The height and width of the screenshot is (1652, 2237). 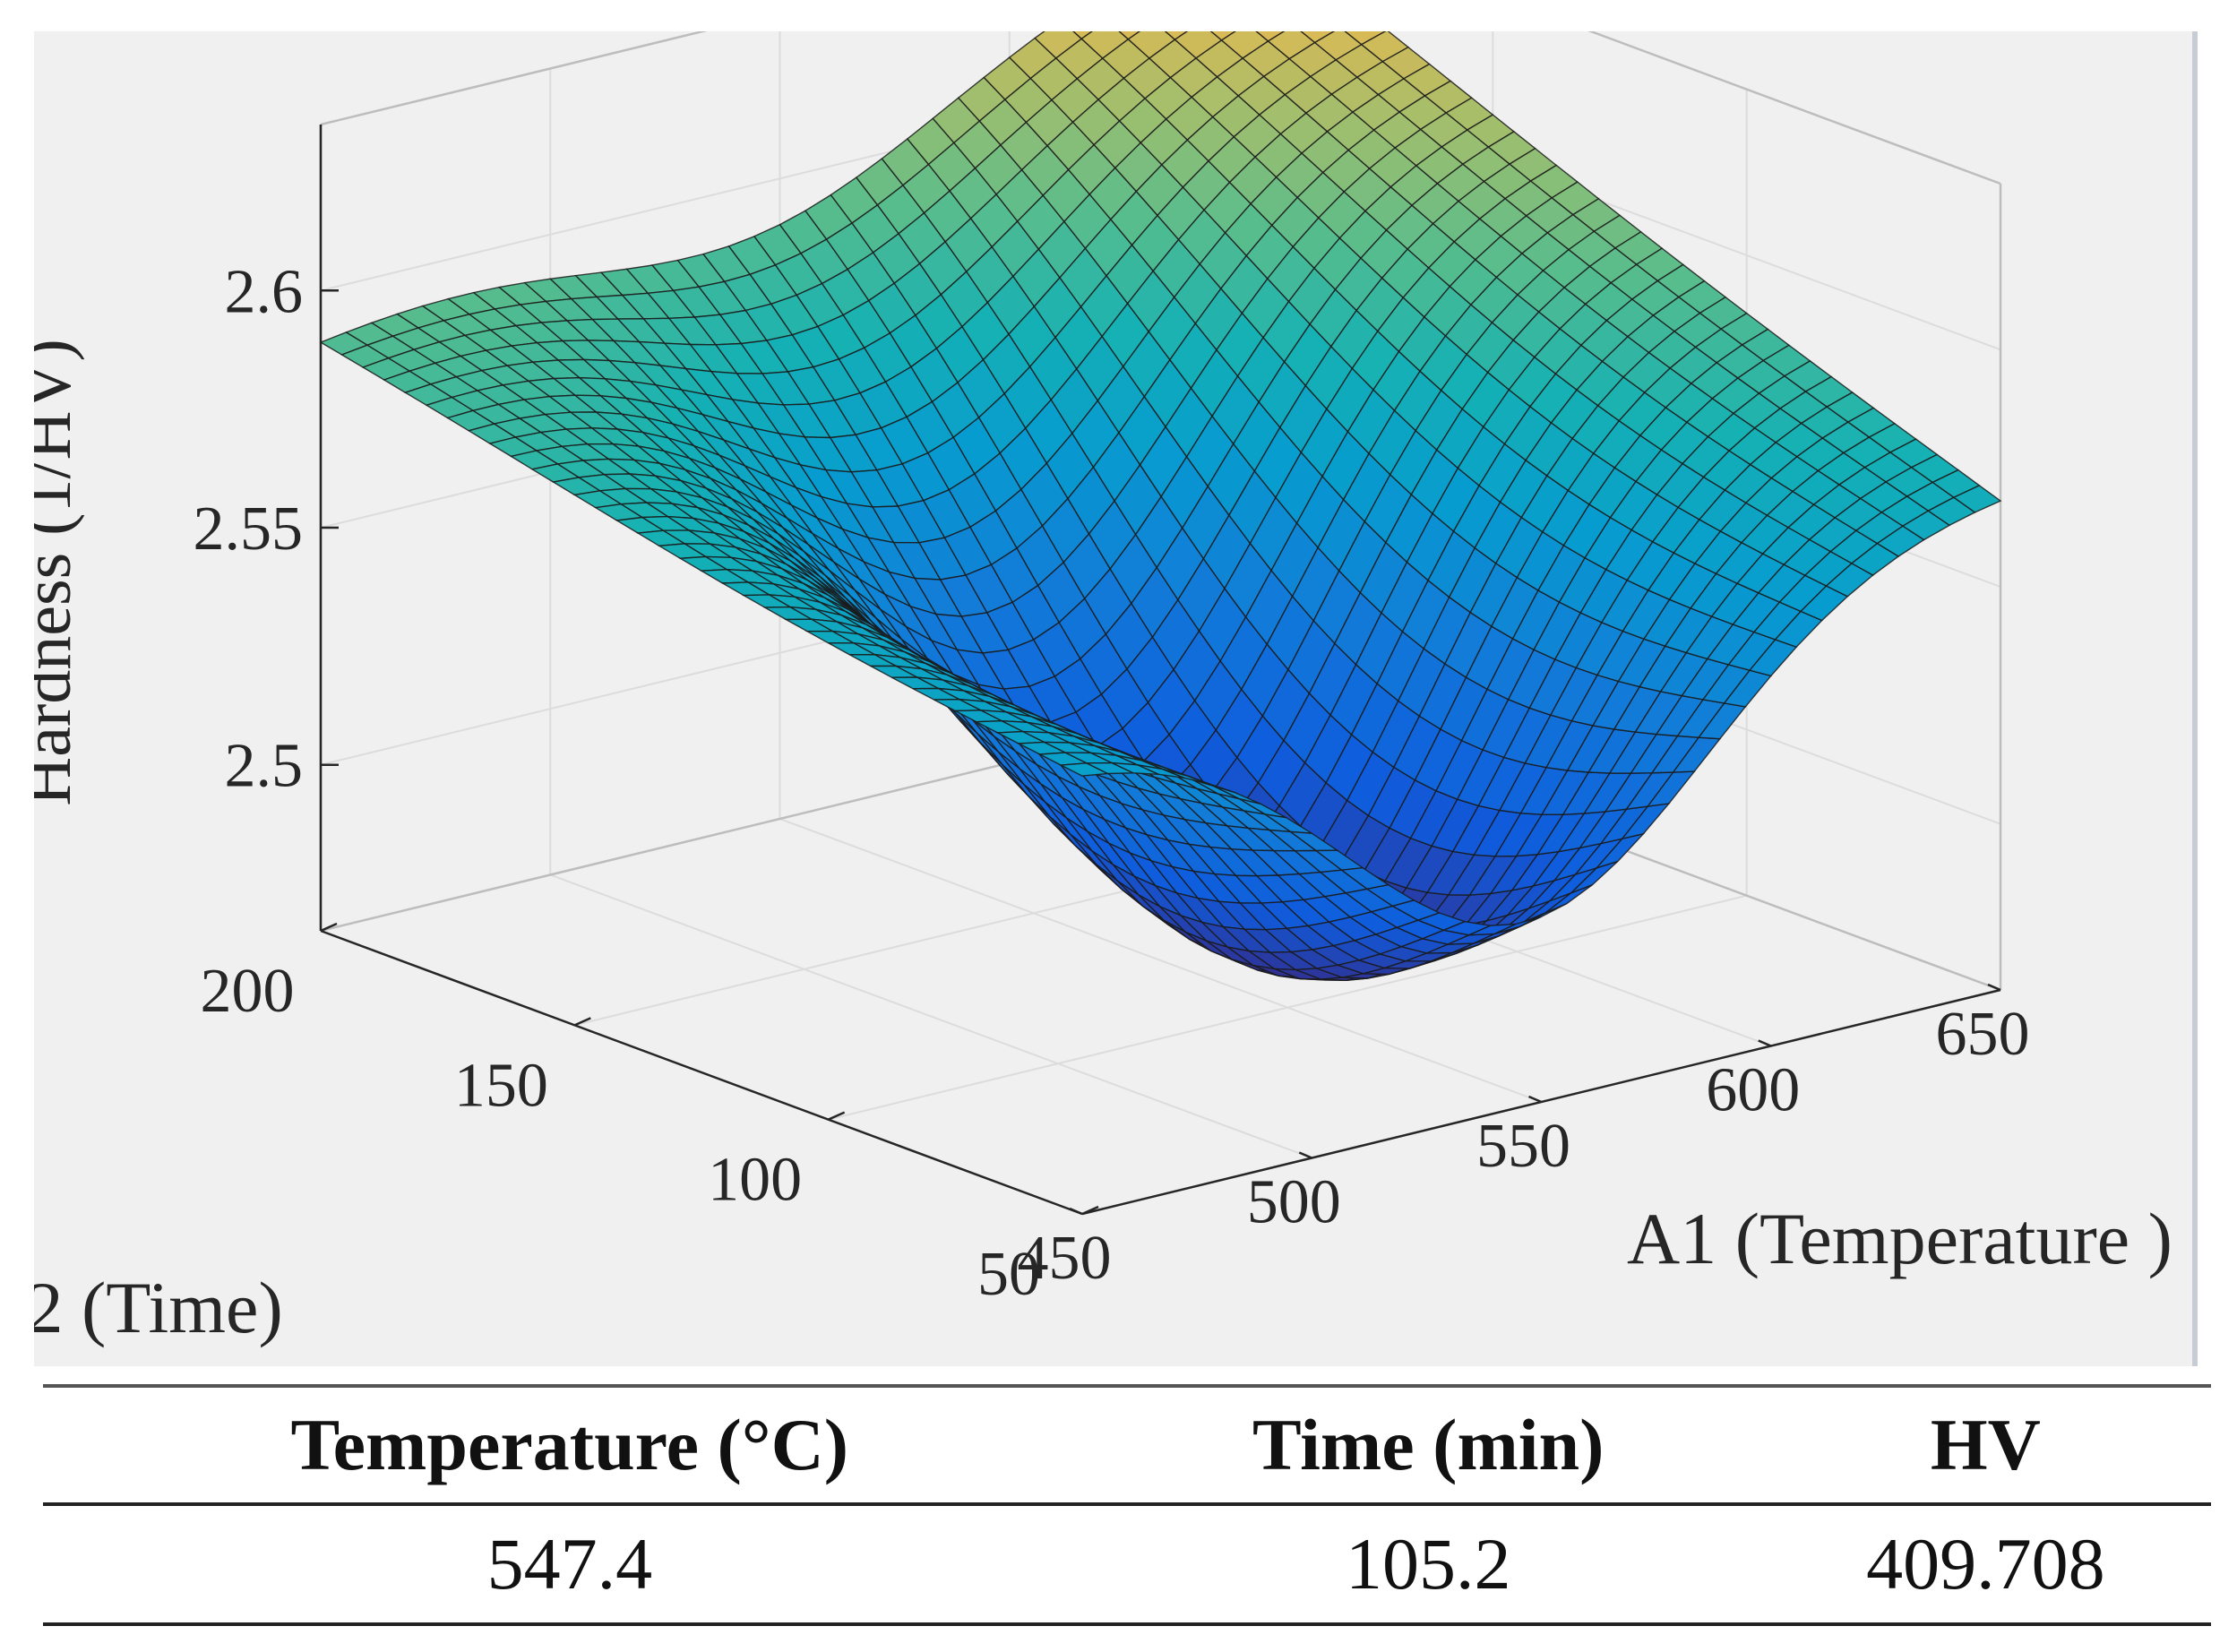 I want to click on y-tick-label: 50, so click(x=1008, y=1275).